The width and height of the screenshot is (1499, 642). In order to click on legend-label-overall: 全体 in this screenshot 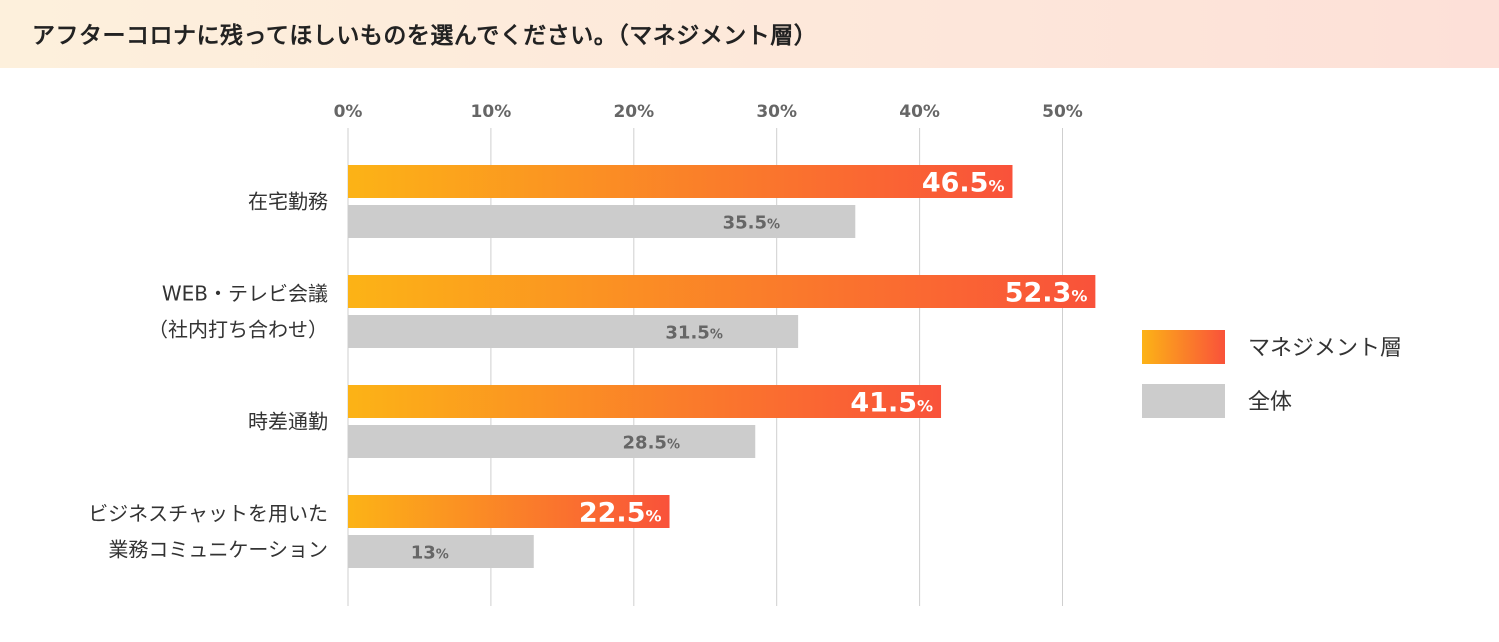, I will do `click(1270, 402)`.